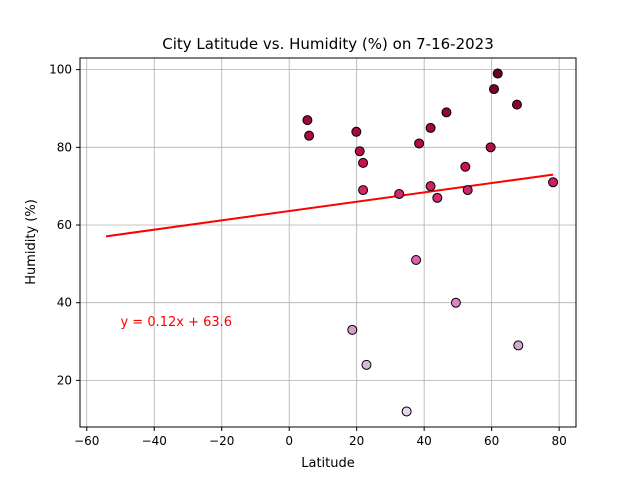 The width and height of the screenshot is (640, 480). Describe the element at coordinates (31, 242) in the screenshot. I see `y-axis-label: Humidity (%)` at that location.